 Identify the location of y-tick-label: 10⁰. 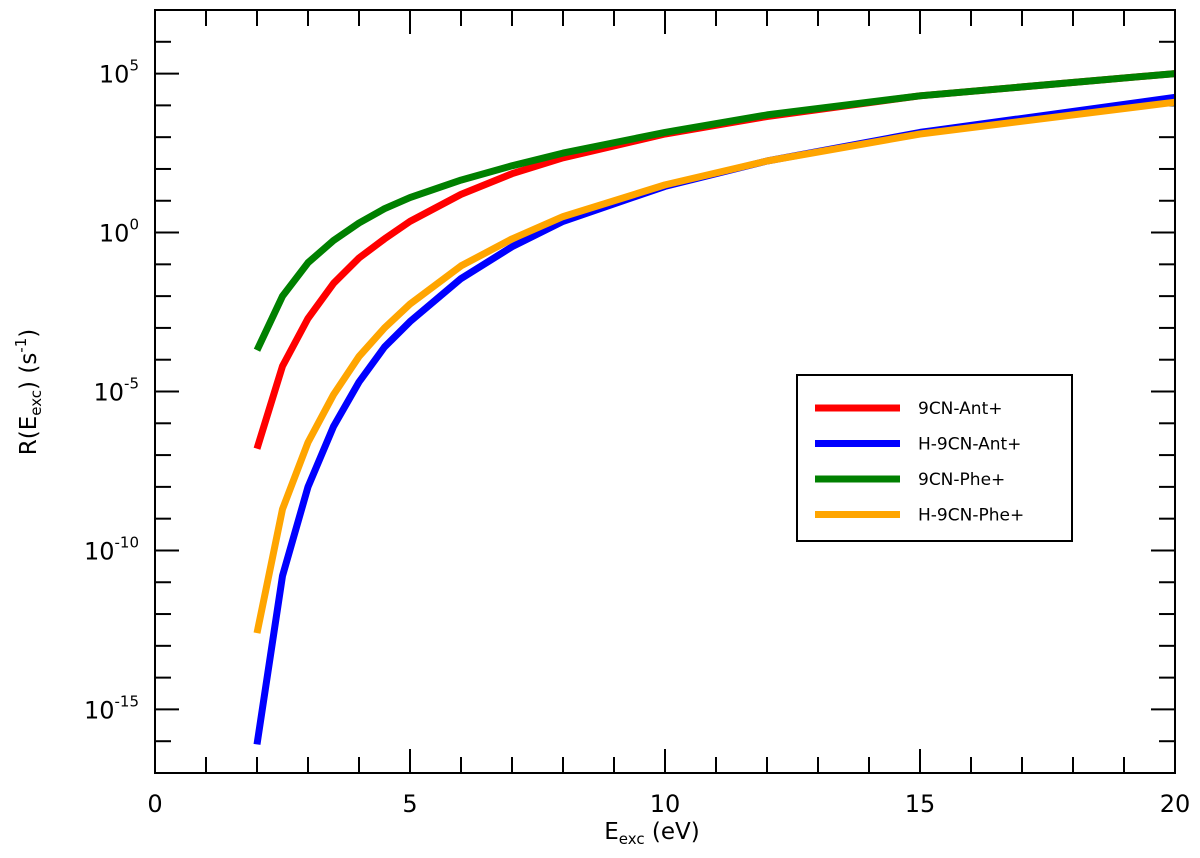
(119, 232).